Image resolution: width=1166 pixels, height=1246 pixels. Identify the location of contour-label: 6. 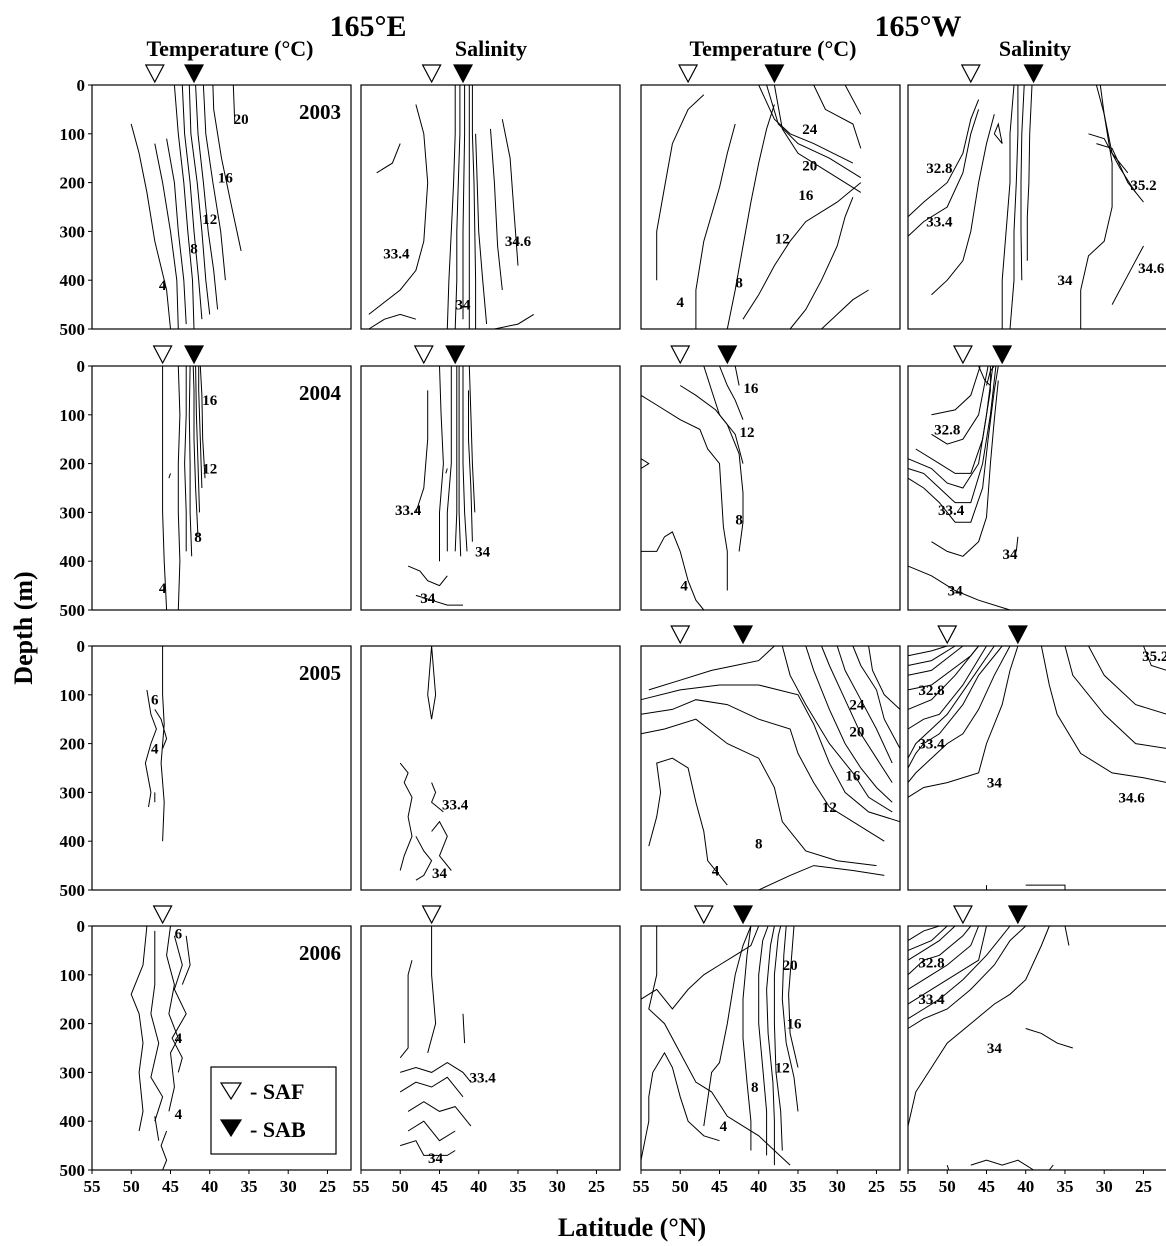
(179, 934).